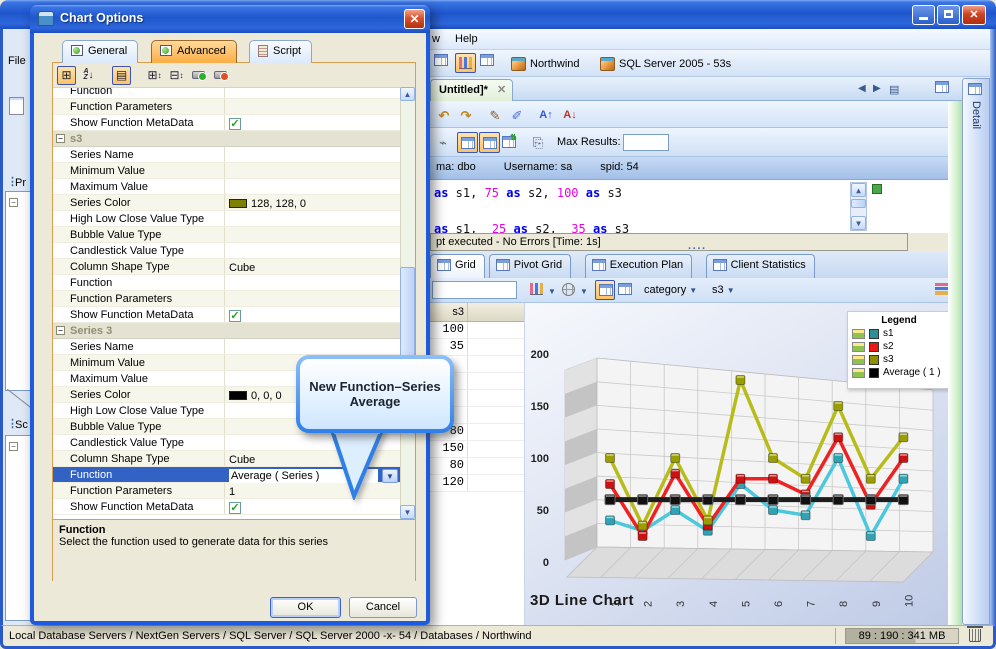 This screenshot has height=649, width=996. What do you see at coordinates (570, 115) in the screenshot?
I see `font-shrink-icon: A↓` at bounding box center [570, 115].